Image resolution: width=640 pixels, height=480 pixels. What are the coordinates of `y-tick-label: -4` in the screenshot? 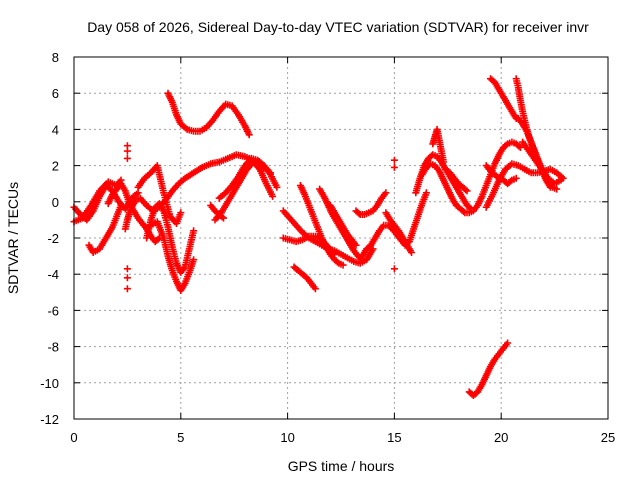 It's located at (53, 274).